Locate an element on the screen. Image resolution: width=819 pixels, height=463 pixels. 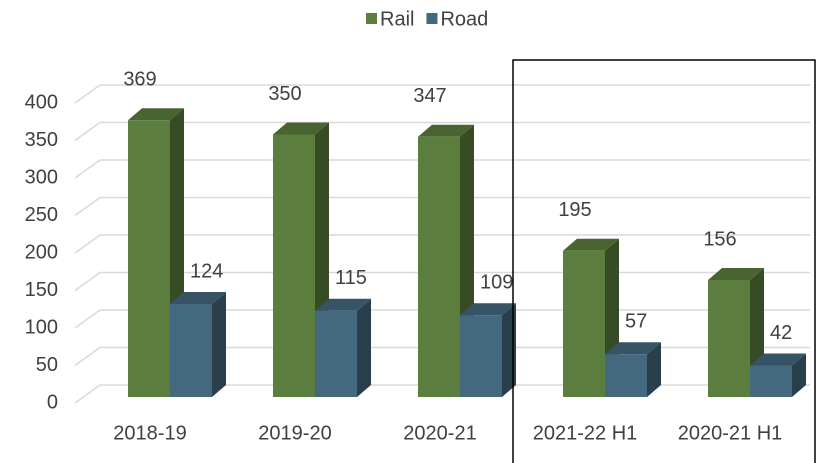
value-label: 347 is located at coordinates (429, 96).